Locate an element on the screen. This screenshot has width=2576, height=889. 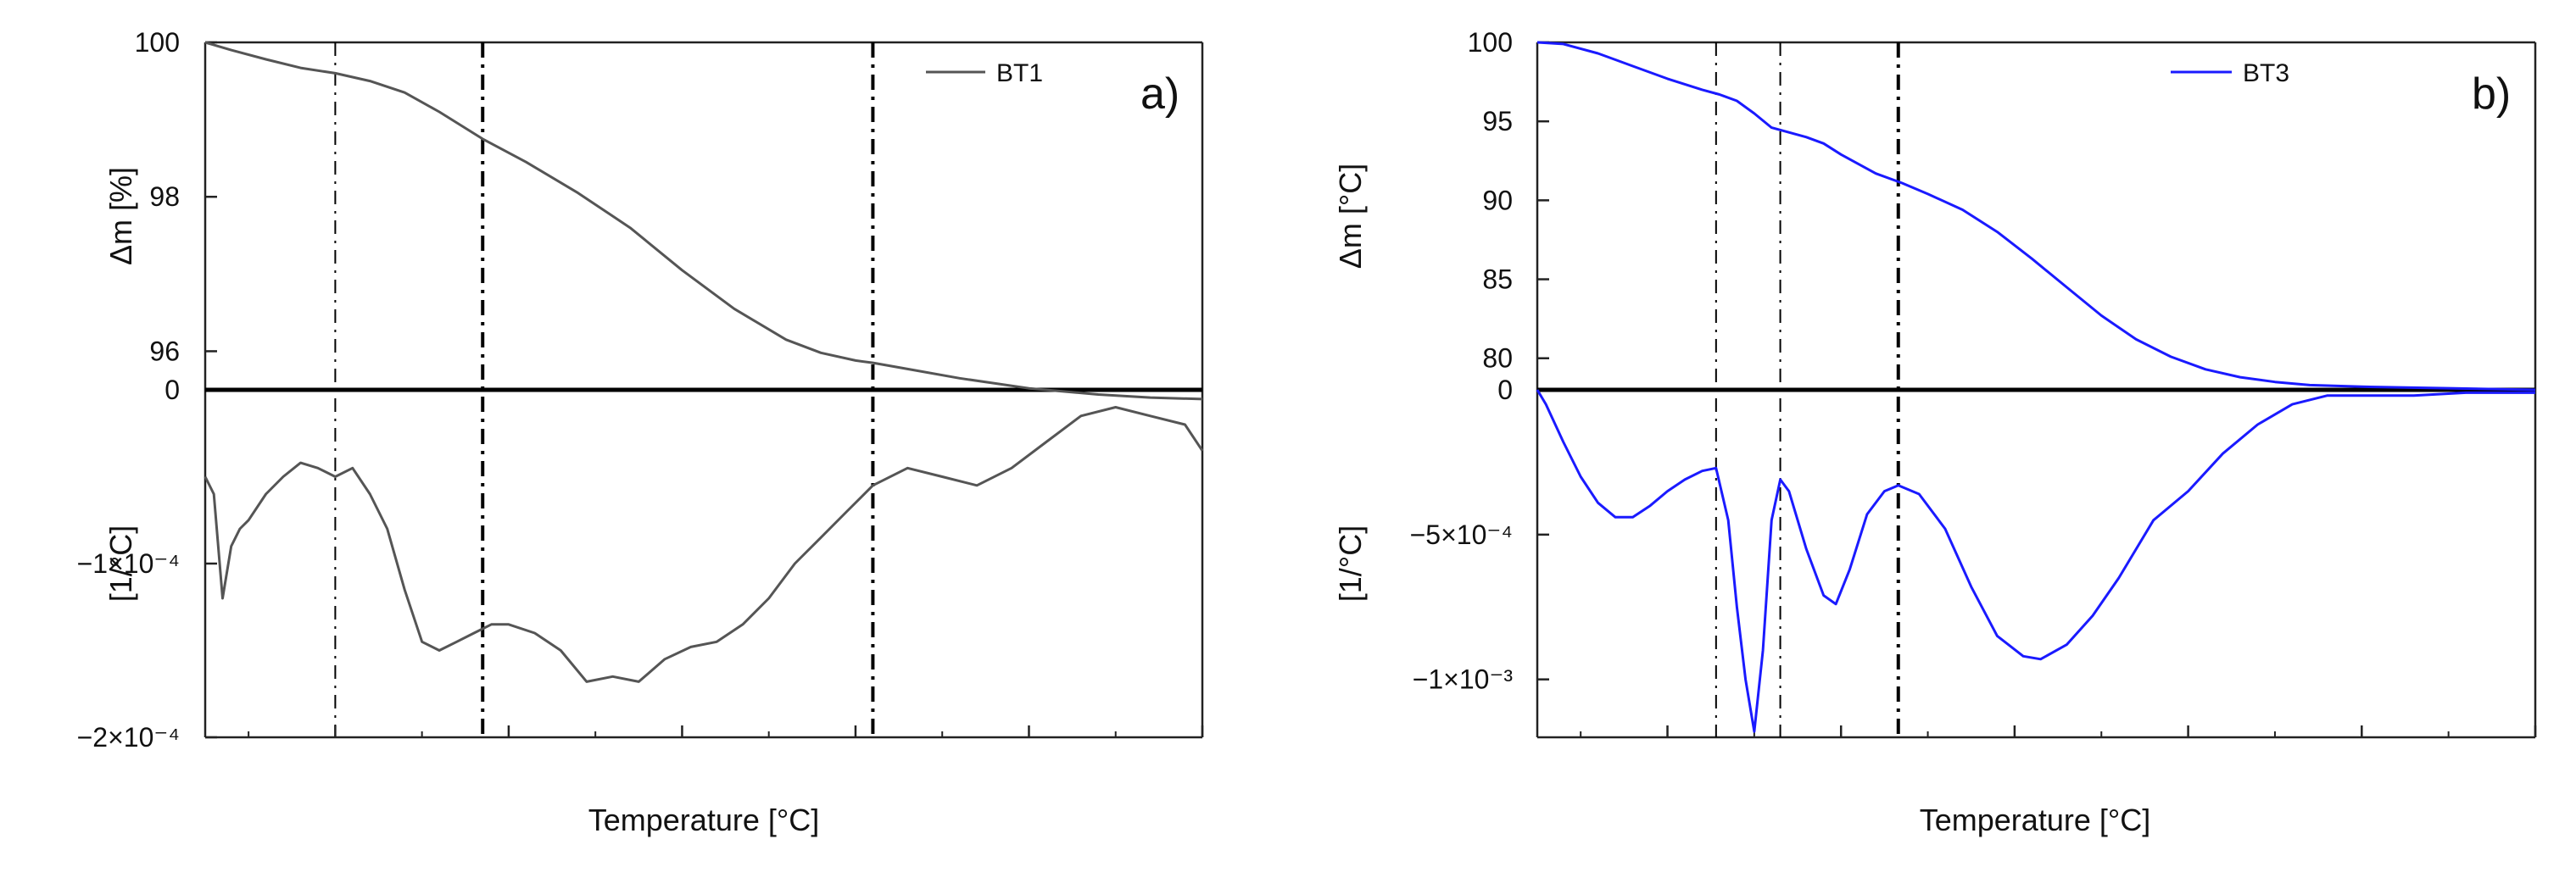
y-tick-label-bottom: −5×10⁻⁴ is located at coordinates (1461, 535).